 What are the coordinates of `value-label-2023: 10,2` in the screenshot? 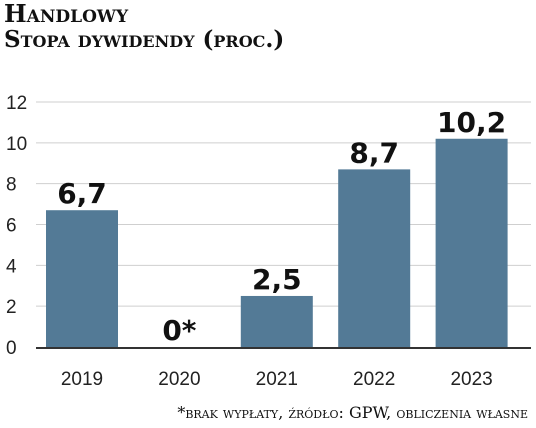 It's located at (471, 122).